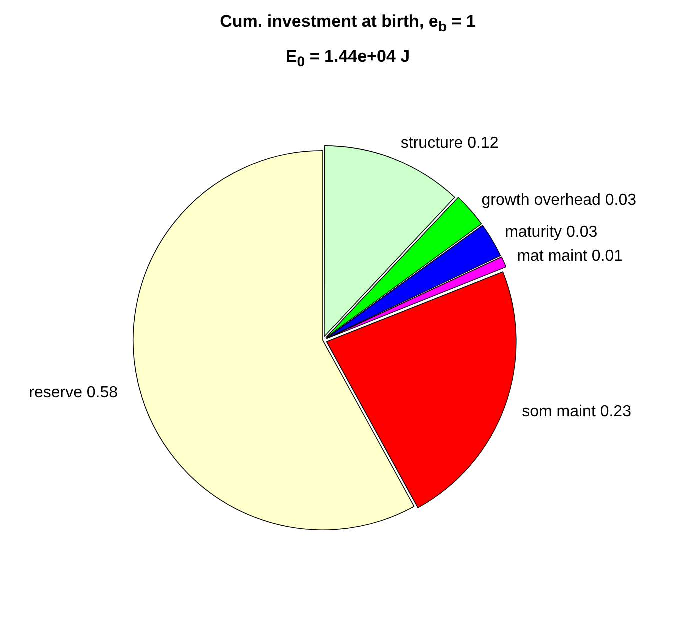 The height and width of the screenshot is (618, 696). I want to click on slice-label: maturity 0.03, so click(551, 233).